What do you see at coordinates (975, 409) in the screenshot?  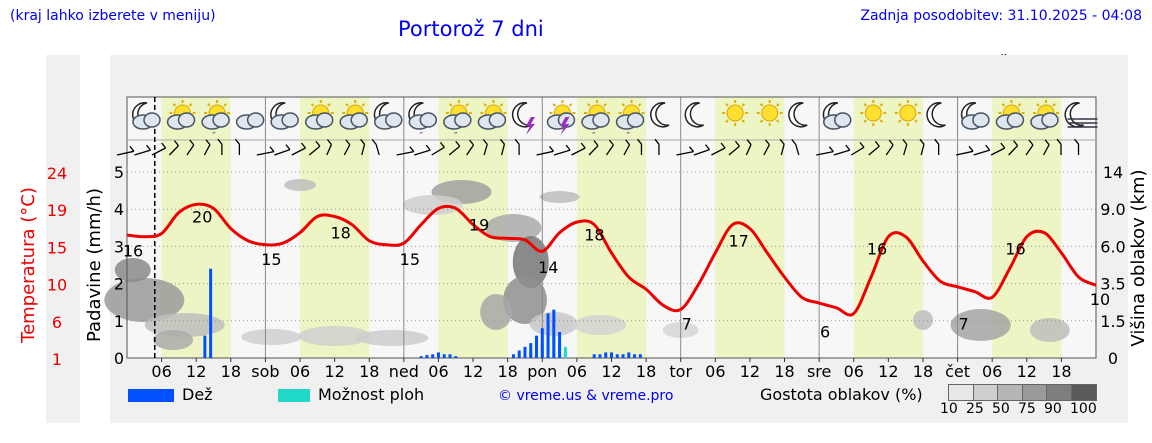 I see `cloud-density-step-label: 25` at bounding box center [975, 409].